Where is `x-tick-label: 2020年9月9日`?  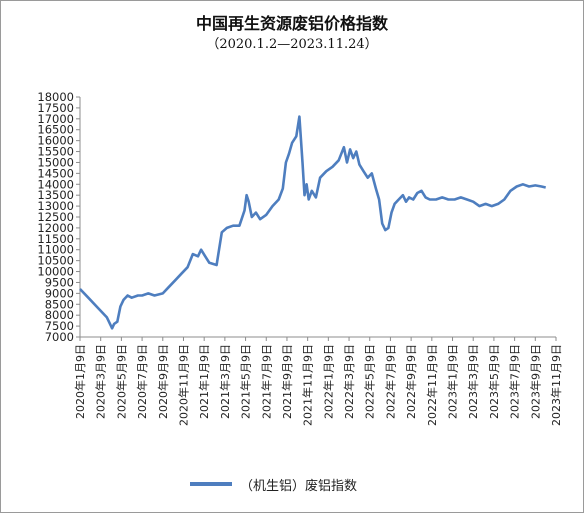
x-tick-label: 2020年9月9日 is located at coordinates (163, 381).